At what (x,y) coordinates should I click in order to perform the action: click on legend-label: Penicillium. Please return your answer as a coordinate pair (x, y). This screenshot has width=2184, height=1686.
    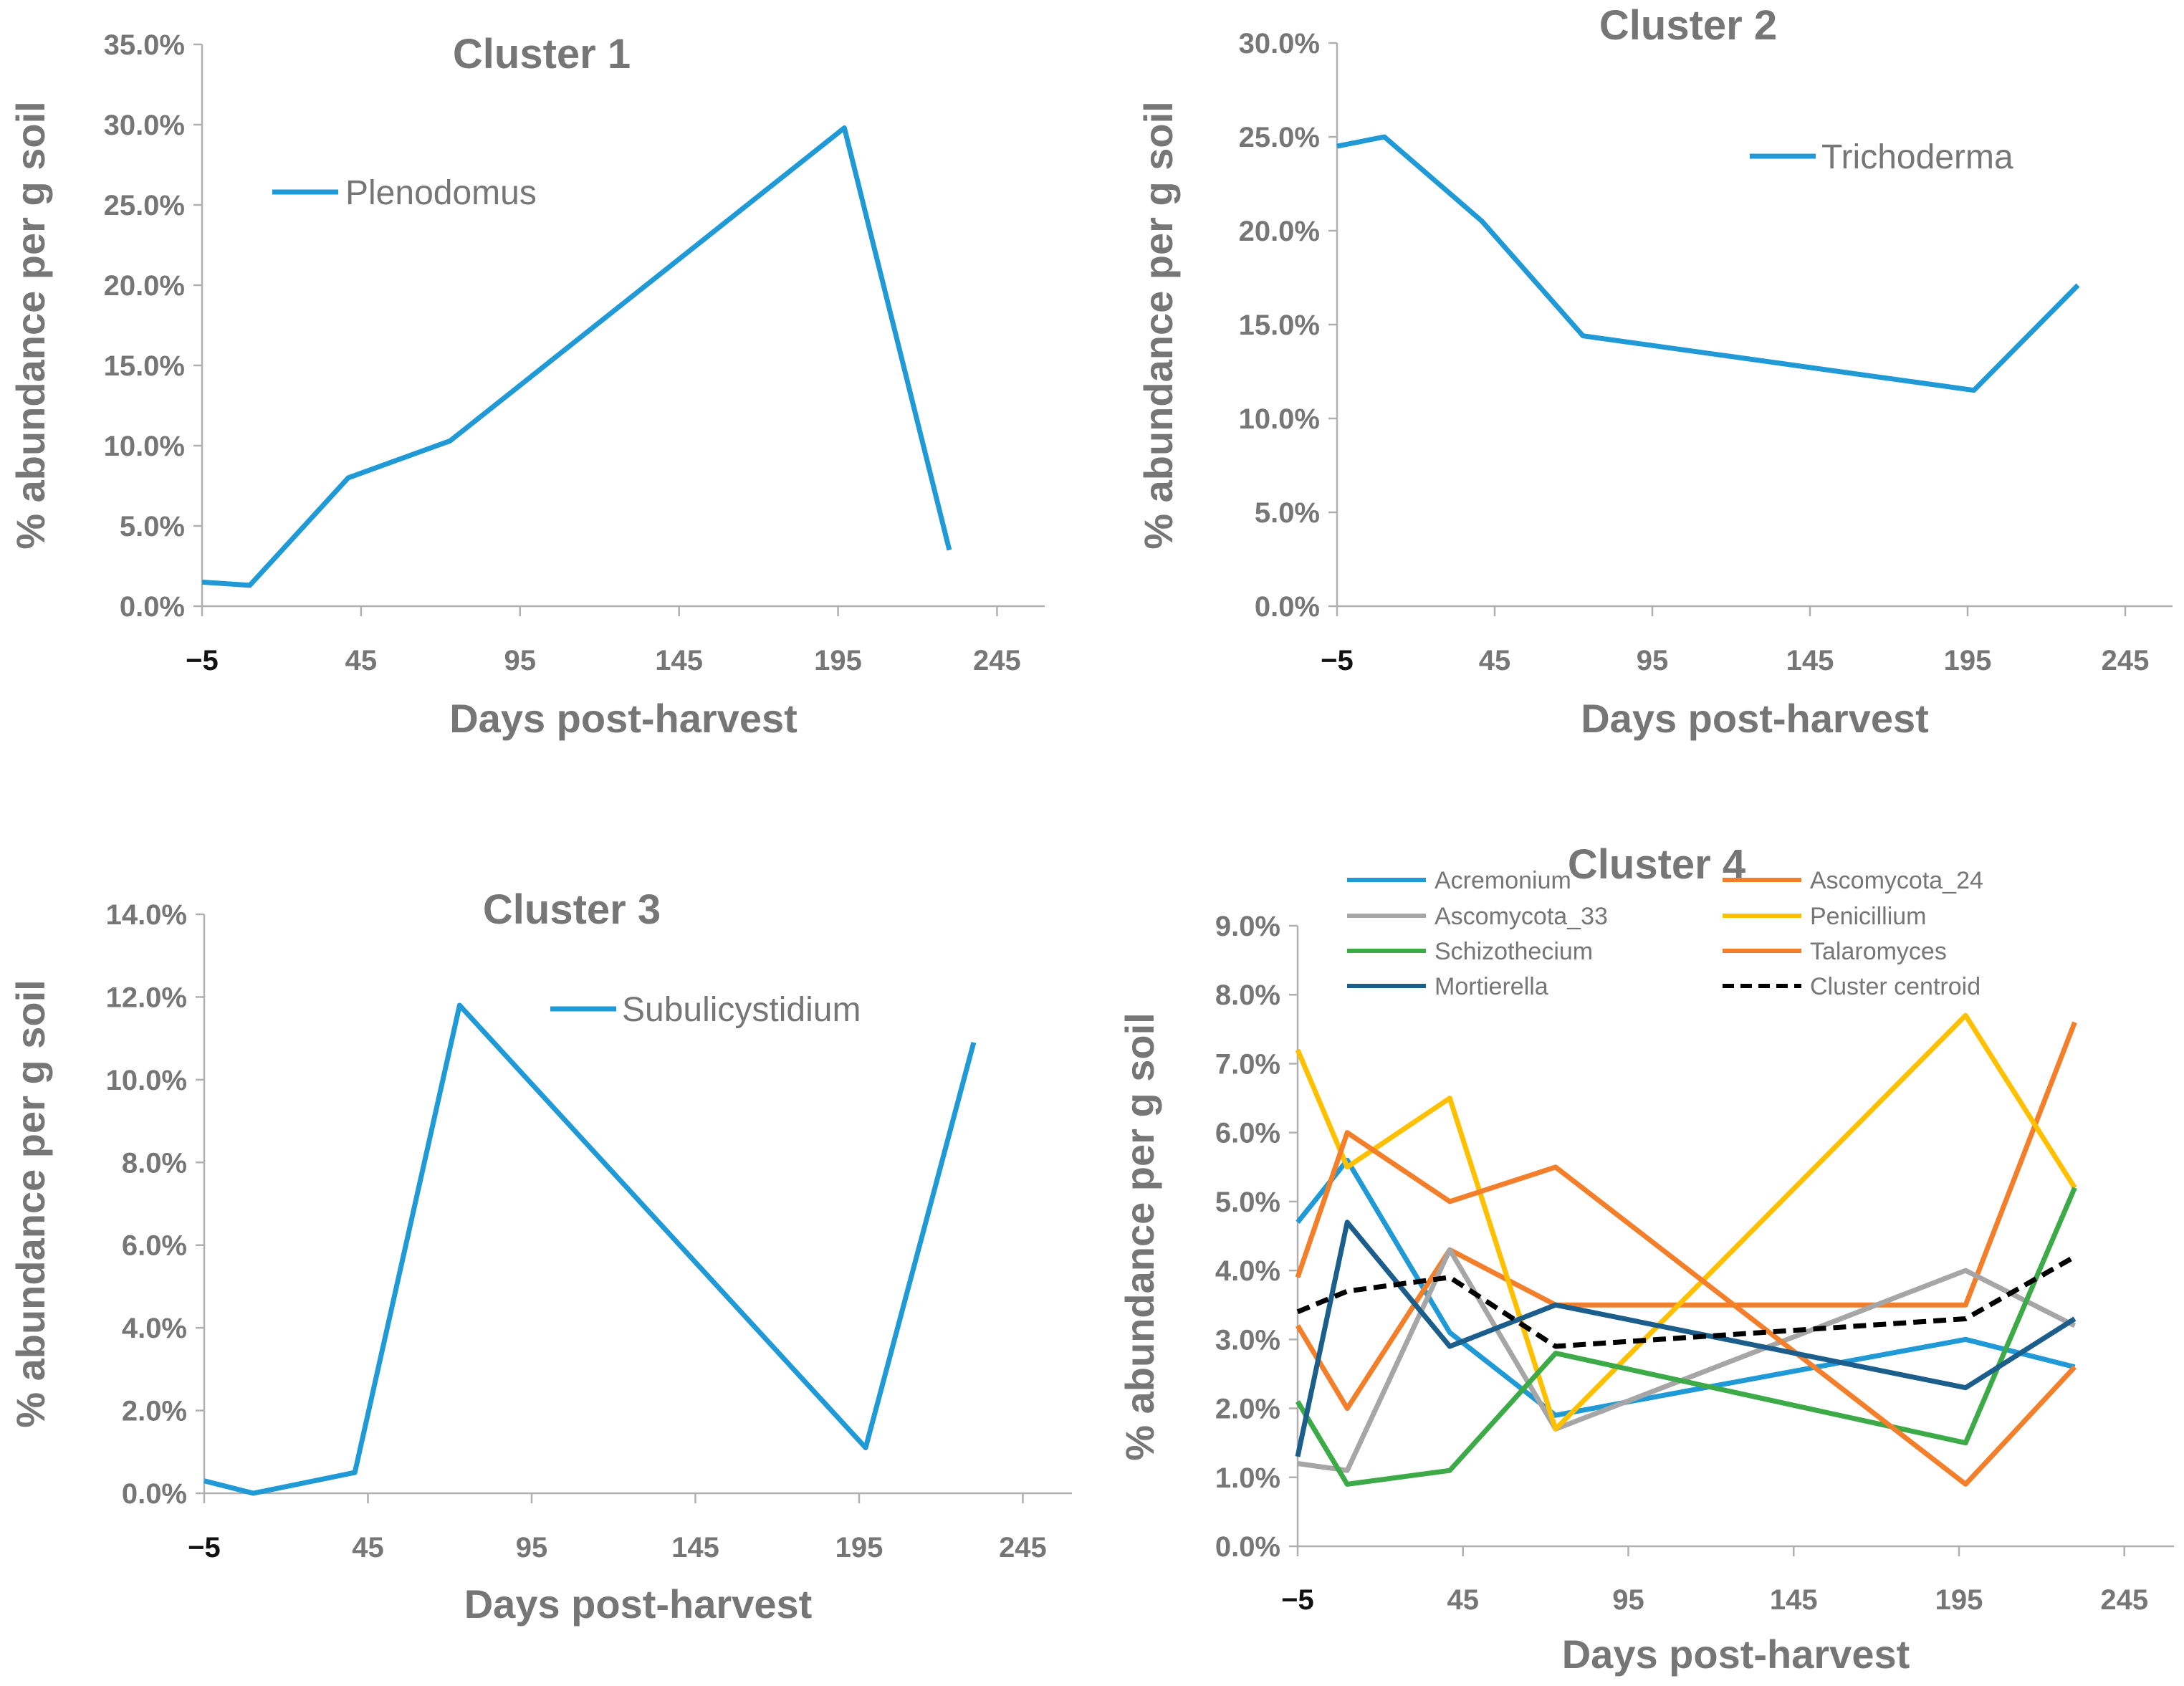
    Looking at the image, I should click on (1868, 916).